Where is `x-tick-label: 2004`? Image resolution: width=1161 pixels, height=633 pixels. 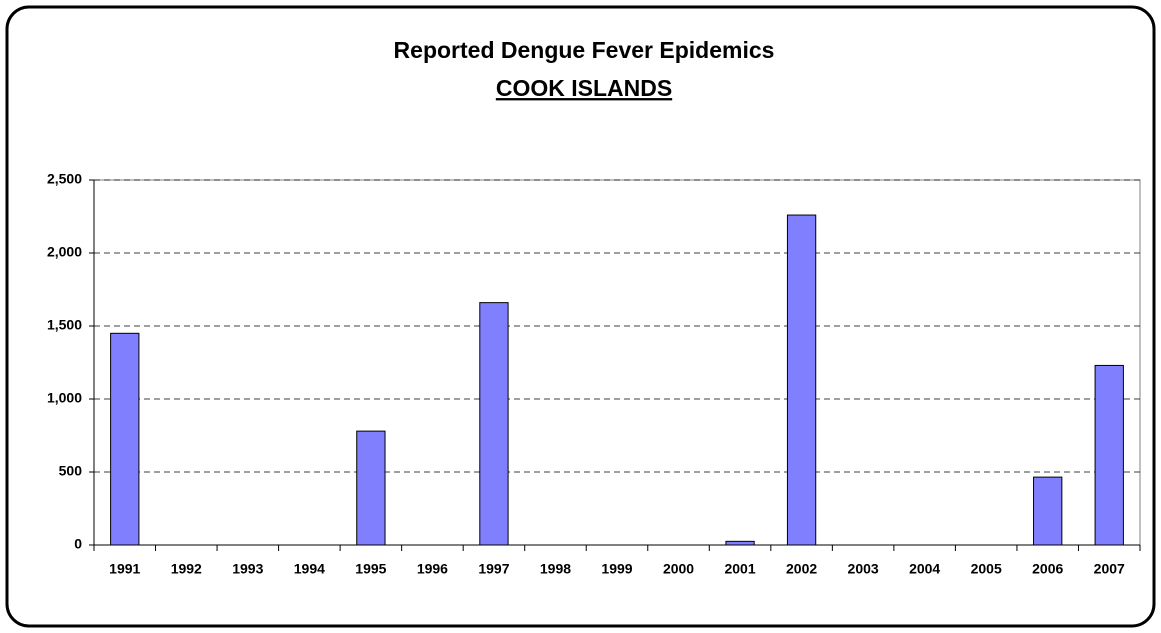 x-tick-label: 2004 is located at coordinates (924, 569).